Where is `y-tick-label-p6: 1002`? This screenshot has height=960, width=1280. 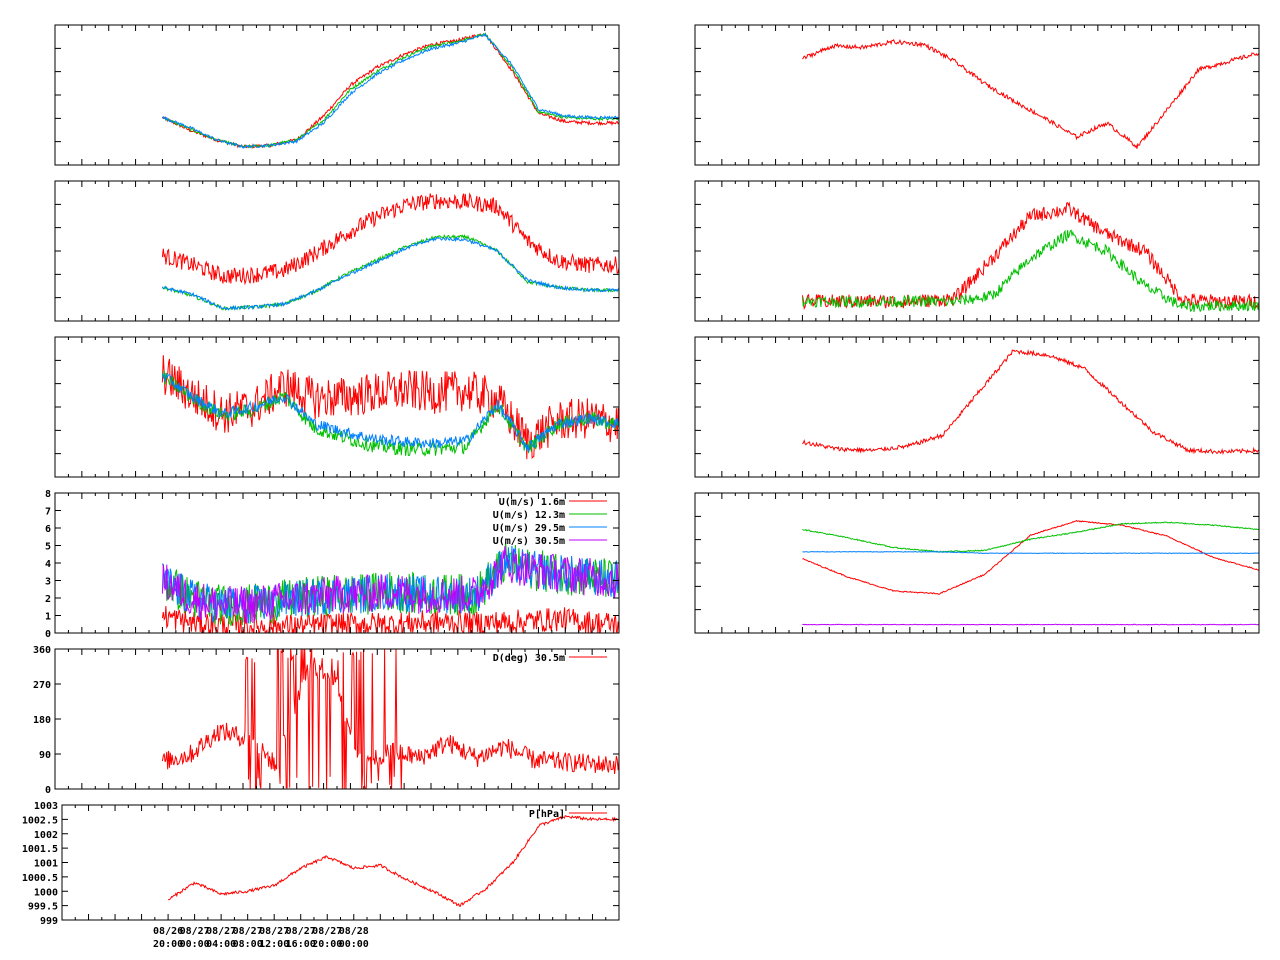
y-tick-label-p6: 1002 is located at coordinates (46, 835).